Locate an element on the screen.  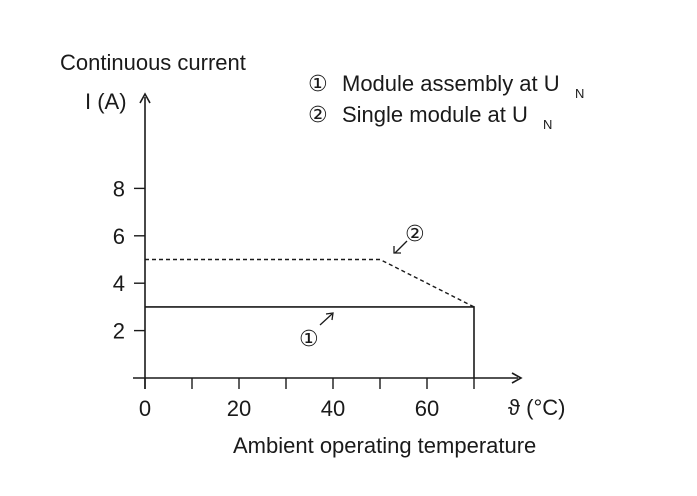
x-tick-label: 0 is located at coordinates (145, 408).